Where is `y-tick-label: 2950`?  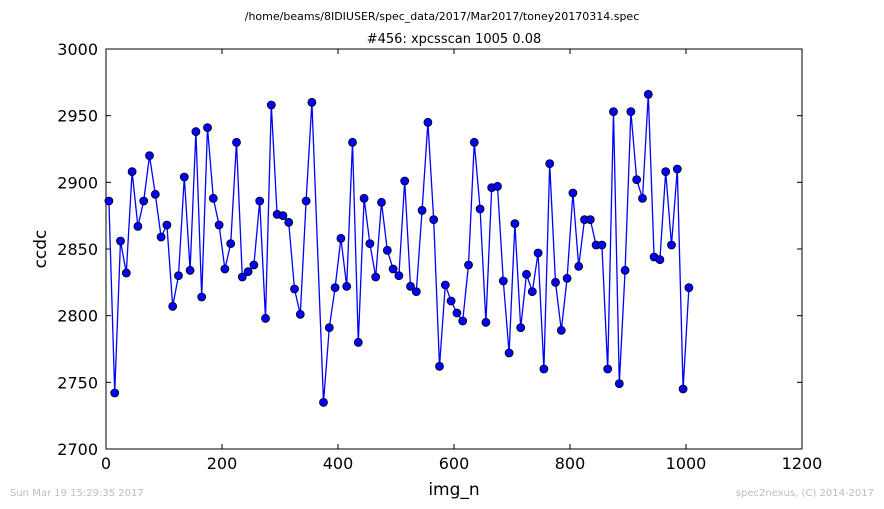 y-tick-label: 2950 is located at coordinates (77, 116).